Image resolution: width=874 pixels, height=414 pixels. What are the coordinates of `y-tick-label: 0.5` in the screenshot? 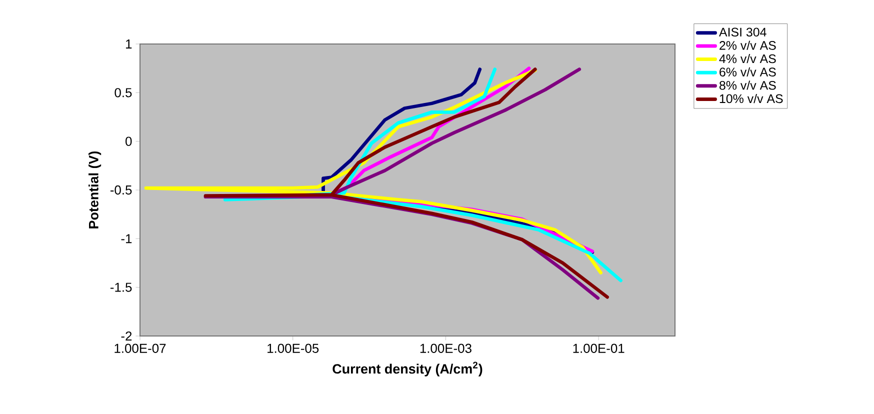 It's located at (123, 93).